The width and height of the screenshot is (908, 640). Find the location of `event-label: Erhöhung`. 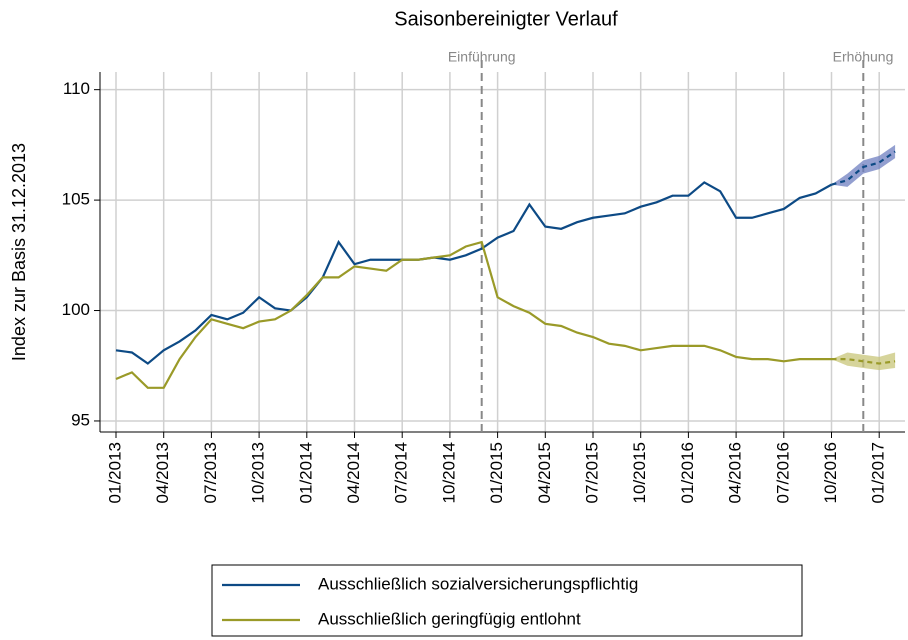

event-label: Erhöhung is located at coordinates (863, 57).